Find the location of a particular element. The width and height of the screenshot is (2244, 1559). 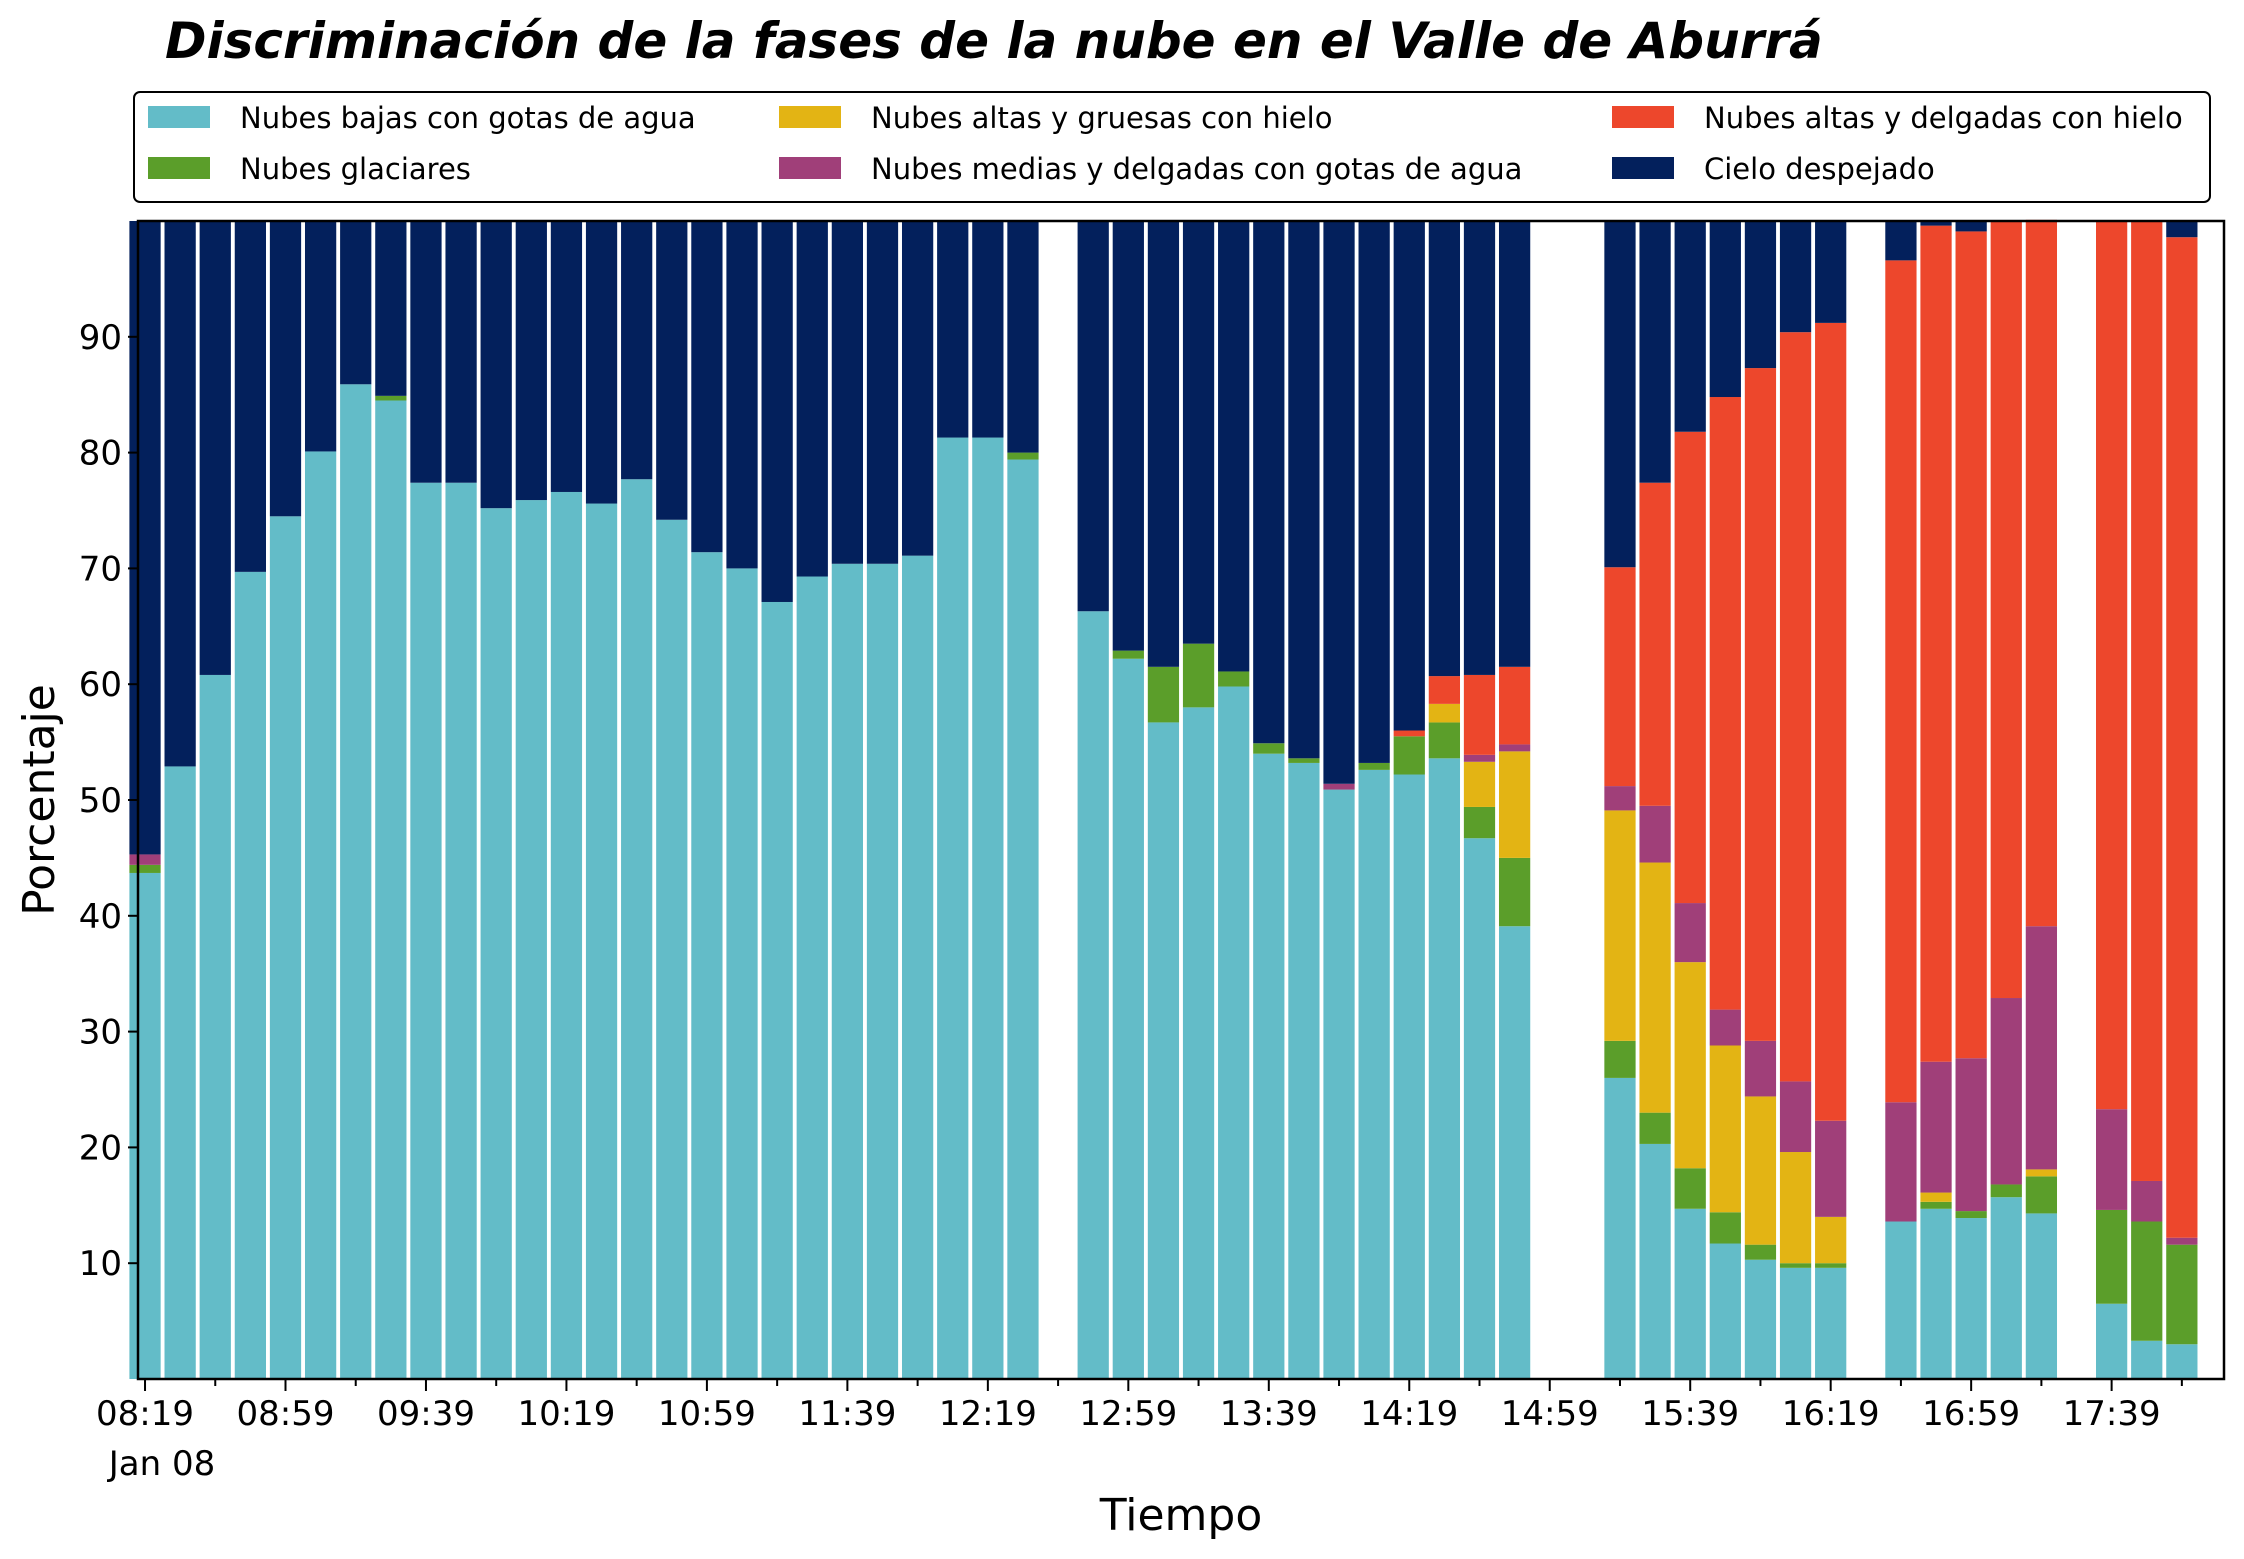

y-tick-label: 10 is located at coordinates (100, 1264).